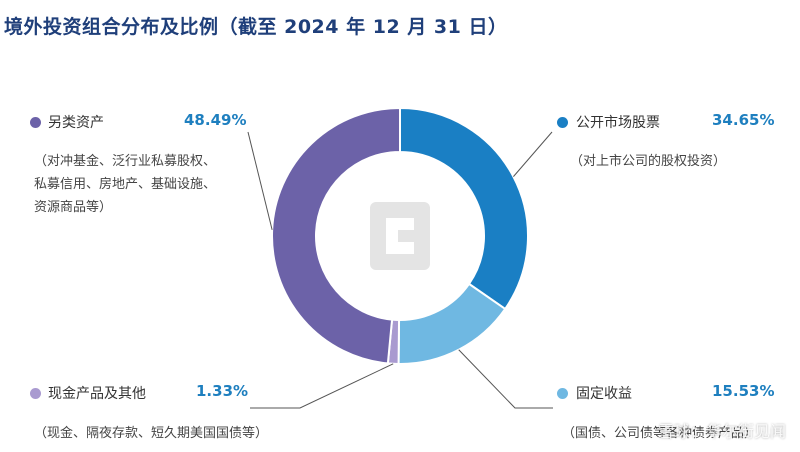  Describe the element at coordinates (604, 394) in the screenshot. I see `label-fixed-income: 固定收益` at that location.